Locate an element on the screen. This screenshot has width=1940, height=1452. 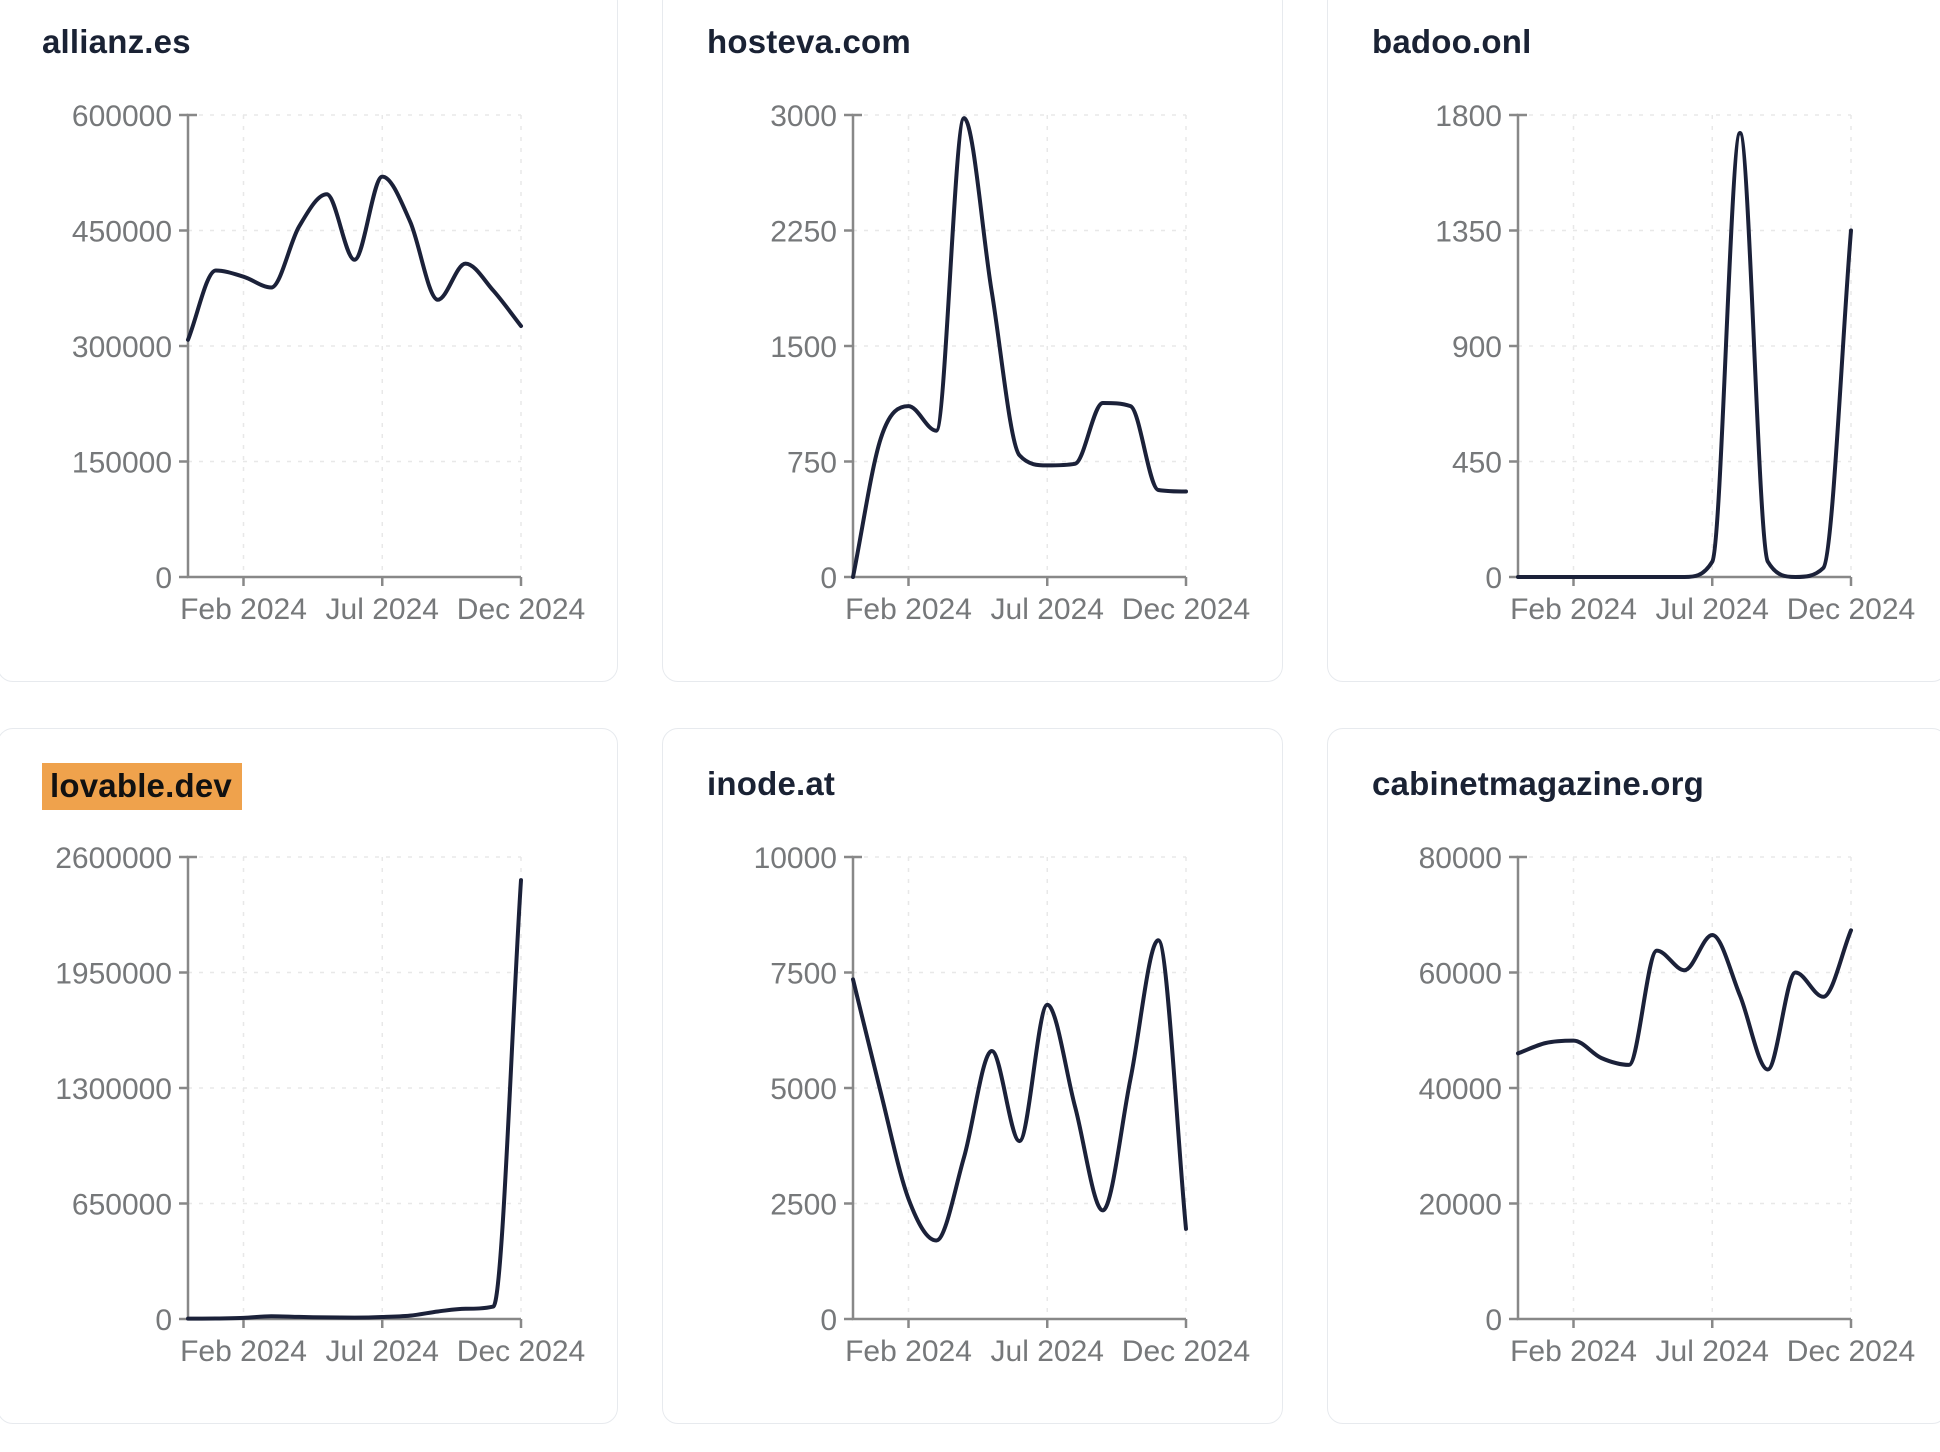
y-tick-label: 2250 is located at coordinates (803, 232).